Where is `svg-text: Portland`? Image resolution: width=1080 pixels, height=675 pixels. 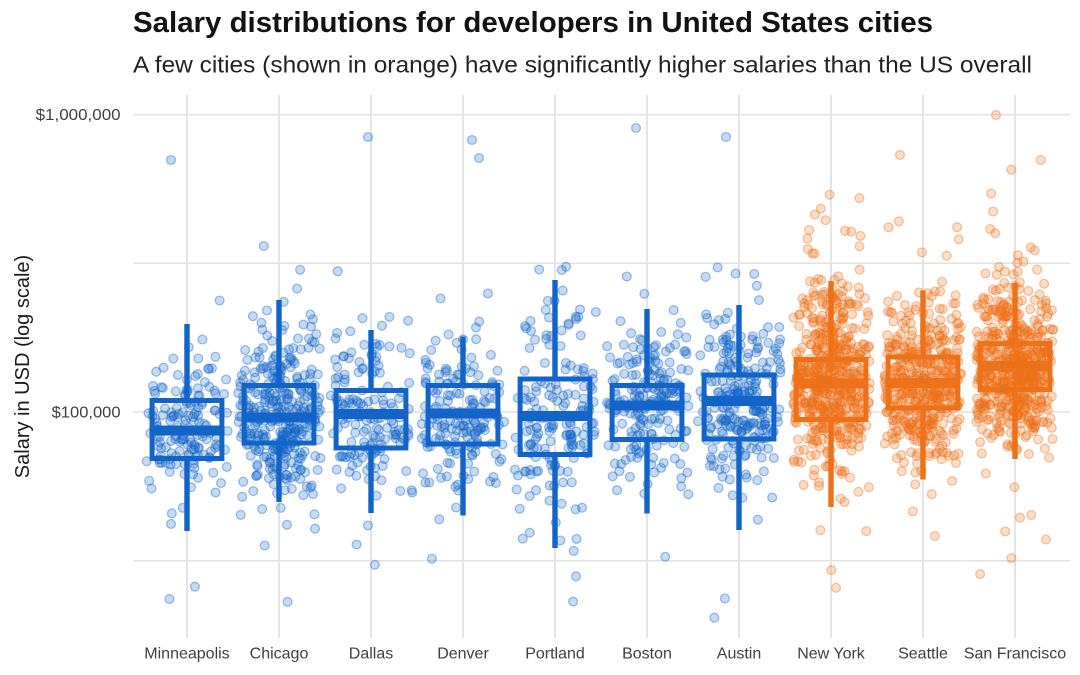 svg-text: Portland is located at coordinates (555, 654).